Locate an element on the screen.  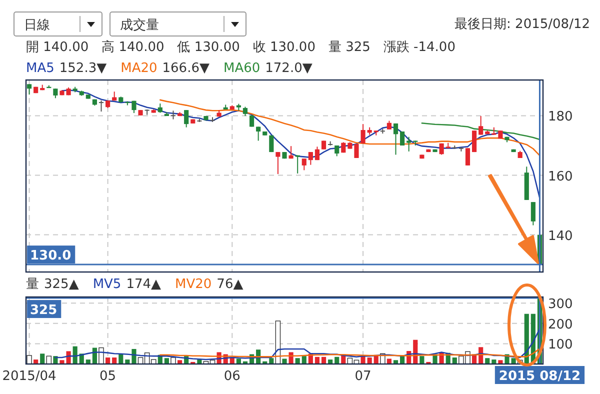
x-tick-label: 05 is located at coordinates (108, 376).